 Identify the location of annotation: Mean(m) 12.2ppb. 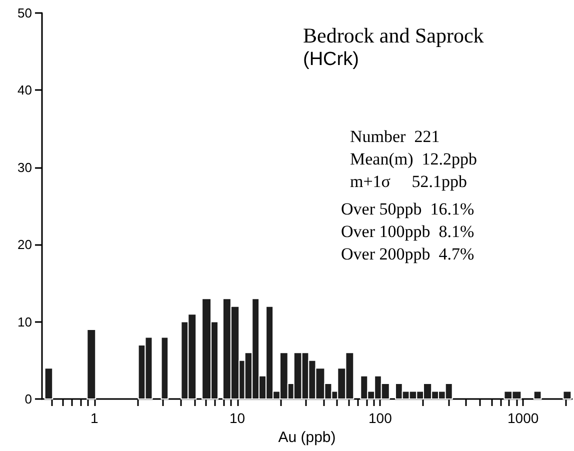
(414, 159).